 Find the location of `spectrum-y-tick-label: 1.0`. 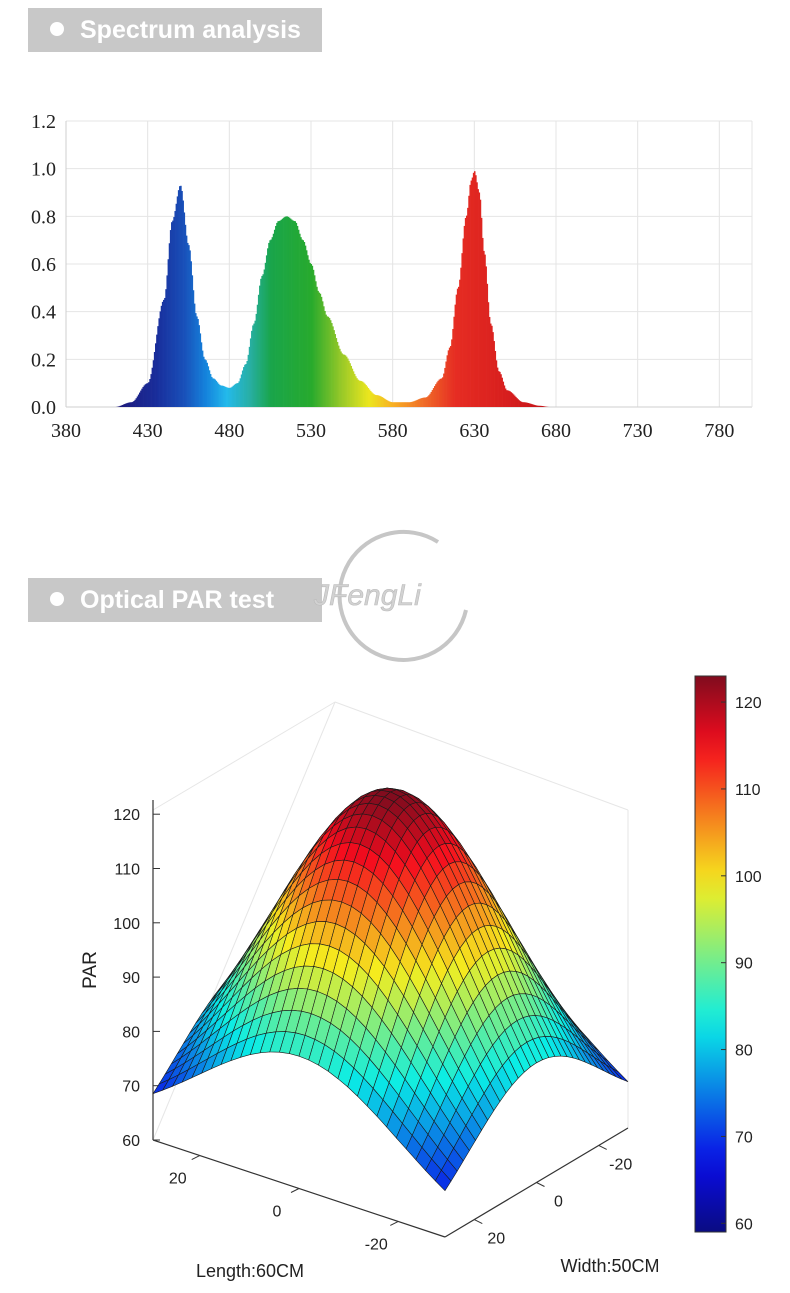

spectrum-y-tick-label: 1.0 is located at coordinates (43, 170).